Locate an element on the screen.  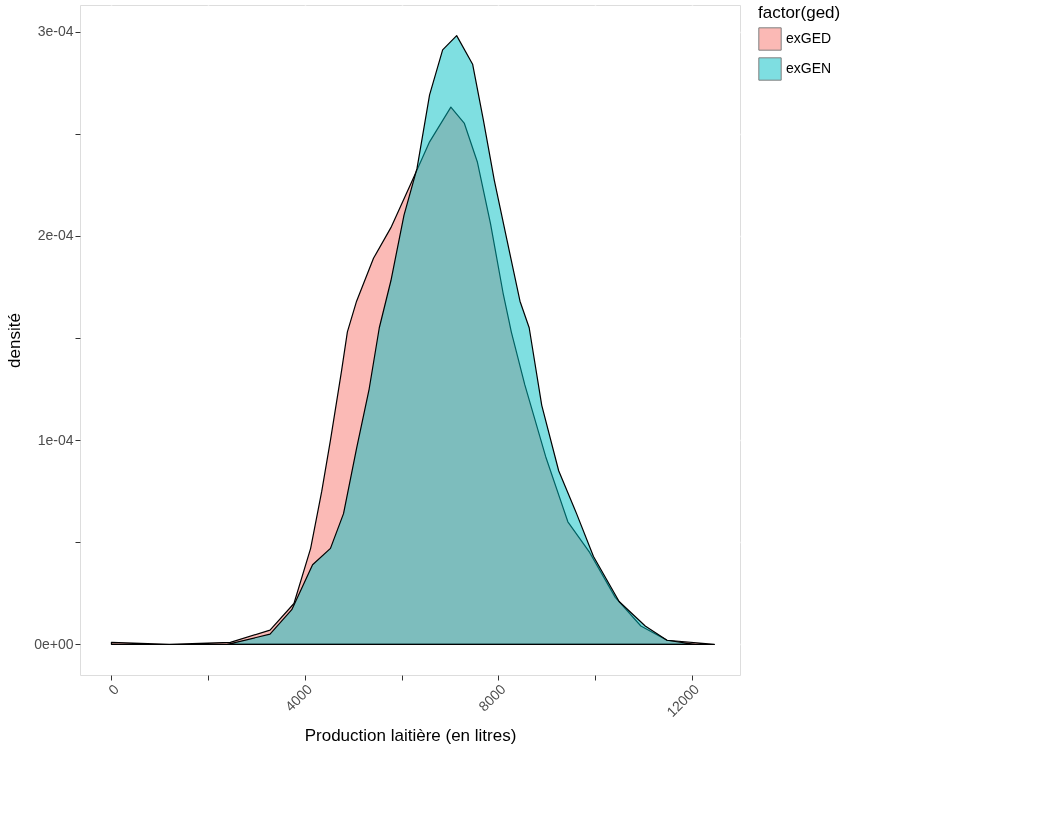
y-tick-label: 0e+00 is located at coordinates (54, 643).